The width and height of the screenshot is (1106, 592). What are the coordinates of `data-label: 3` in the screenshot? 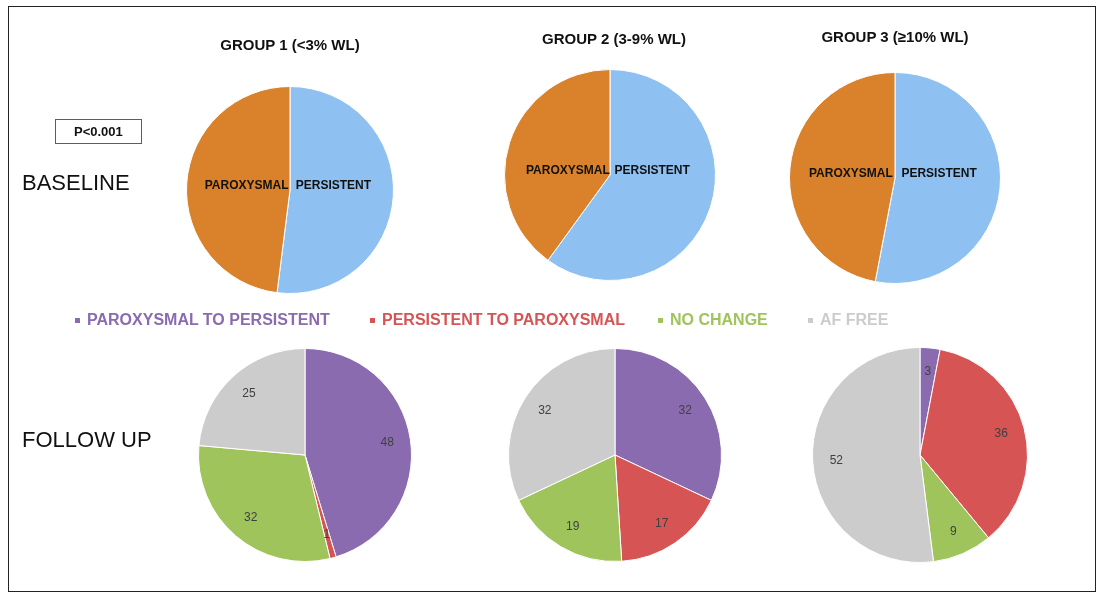 It's located at (928, 370).